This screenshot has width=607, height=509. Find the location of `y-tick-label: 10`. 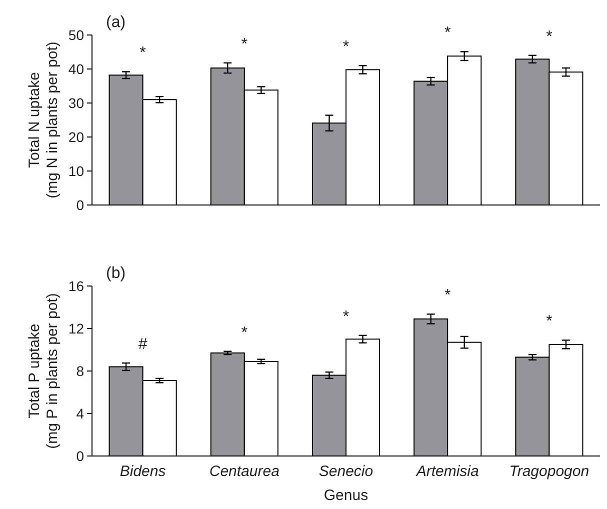

y-tick-label: 10 is located at coordinates (76, 170).